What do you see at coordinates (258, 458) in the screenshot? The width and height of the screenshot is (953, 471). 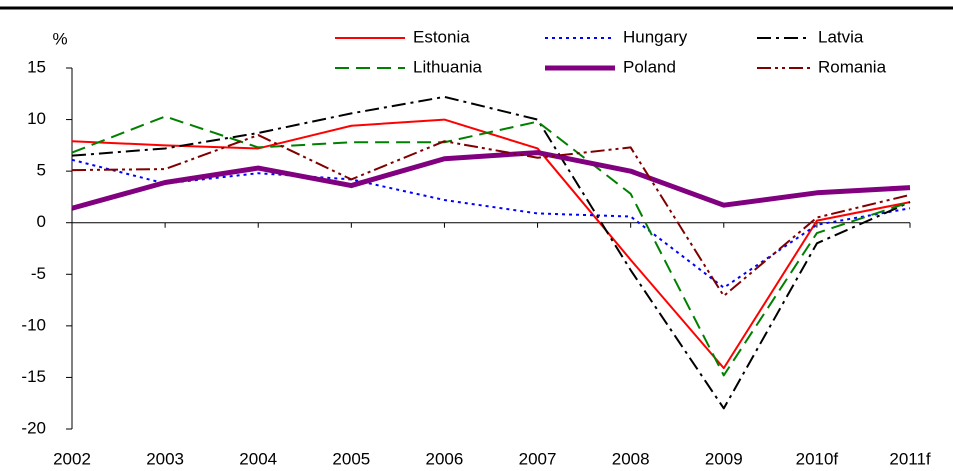 I see `x-tick-label: 2004` at bounding box center [258, 458].